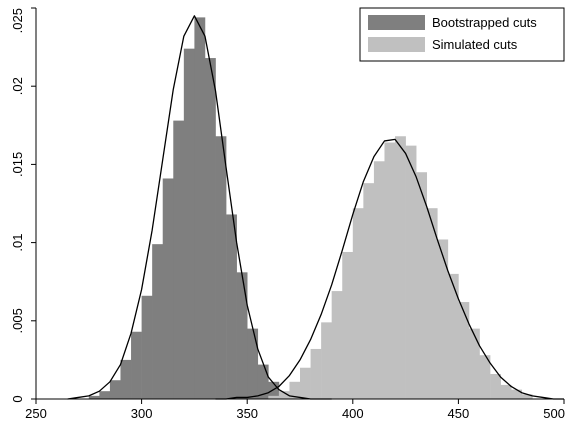 The width and height of the screenshot is (565, 428). What do you see at coordinates (142, 413) in the screenshot?
I see `x-tick-label: 300` at bounding box center [142, 413].